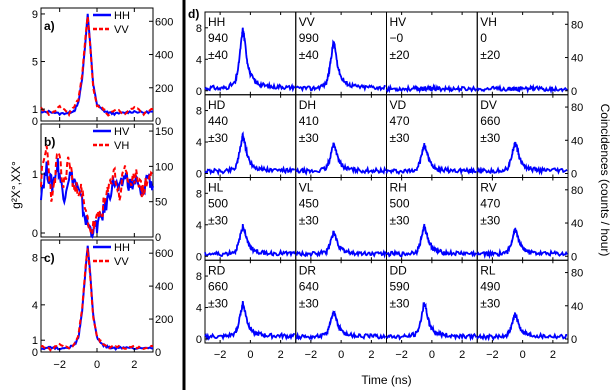  I want to click on panel-label: c), so click(49, 258).